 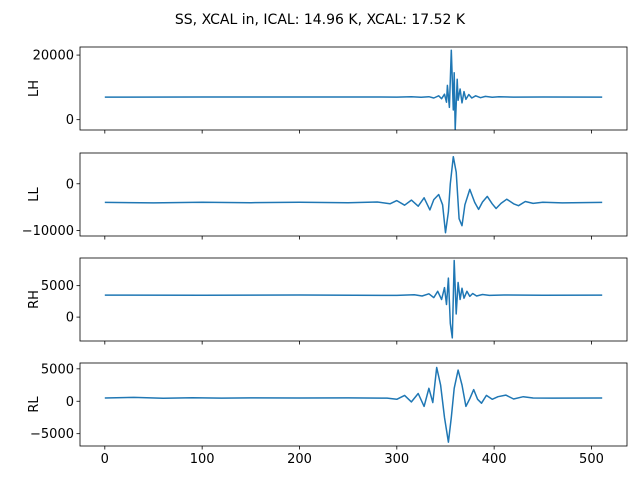 I want to click on x-tick-label: 100, so click(x=202, y=459).